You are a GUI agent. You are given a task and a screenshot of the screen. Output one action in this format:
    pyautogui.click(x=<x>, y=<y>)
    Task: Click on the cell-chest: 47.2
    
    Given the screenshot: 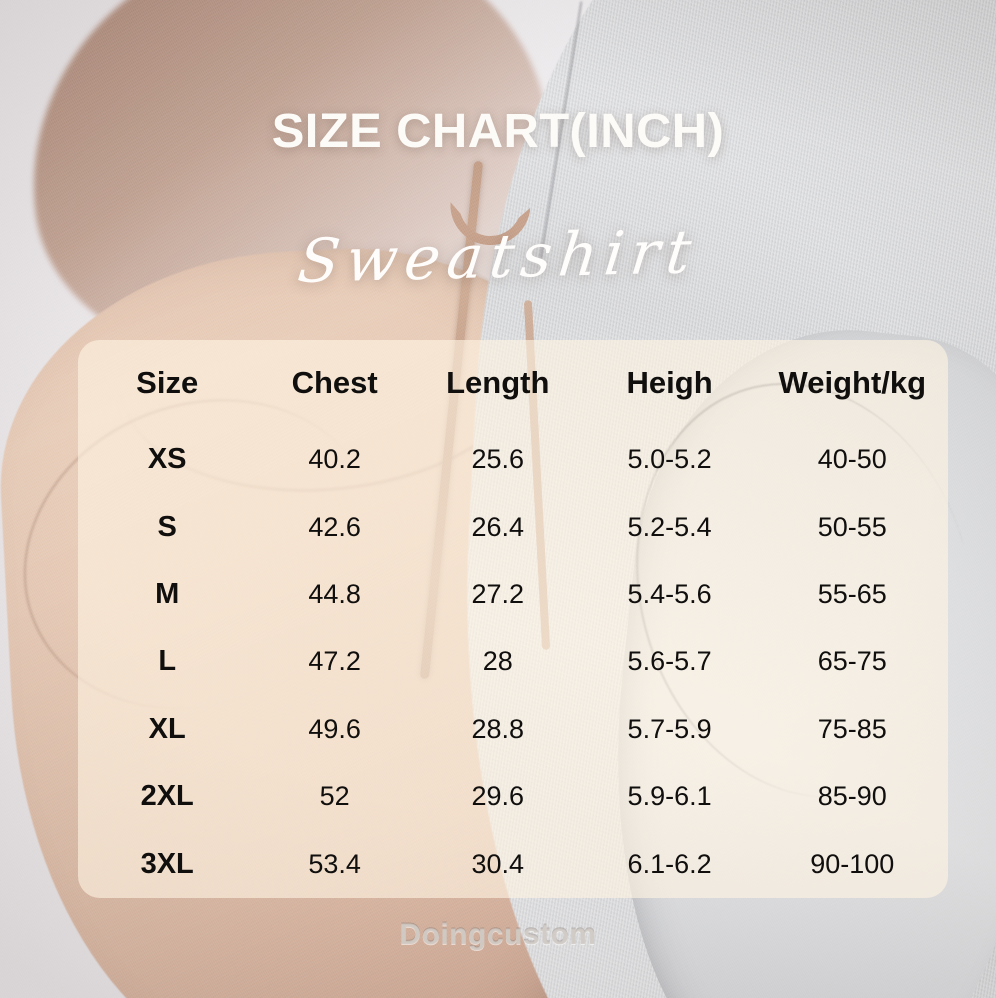 What is the action you would take?
    pyautogui.click(x=334, y=661)
    